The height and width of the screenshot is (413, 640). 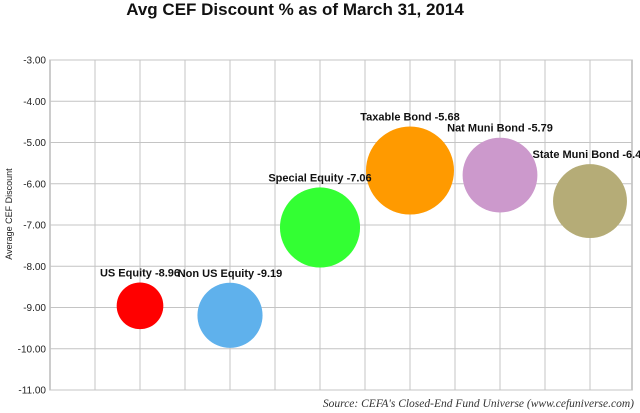 What do you see at coordinates (34, 61) in the screenshot?
I see `y-tick-label: -3.00` at bounding box center [34, 61].